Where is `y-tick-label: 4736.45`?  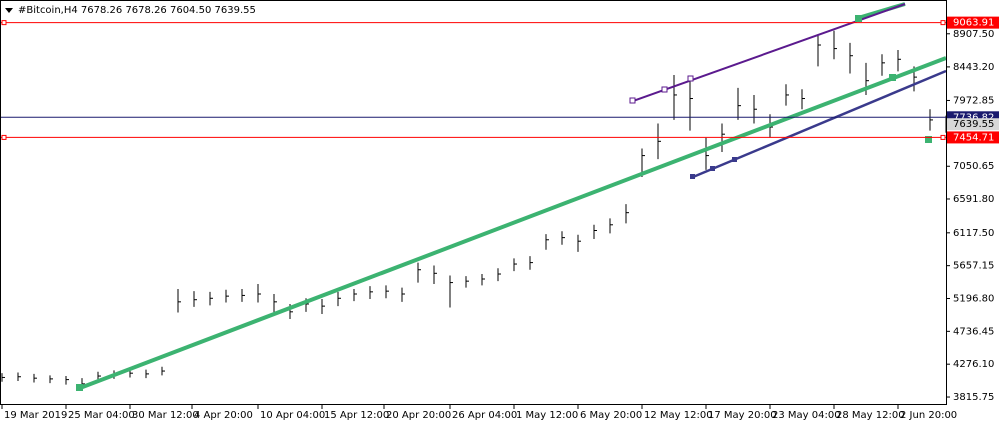 y-tick-label: 4736.45 is located at coordinates (973, 331).